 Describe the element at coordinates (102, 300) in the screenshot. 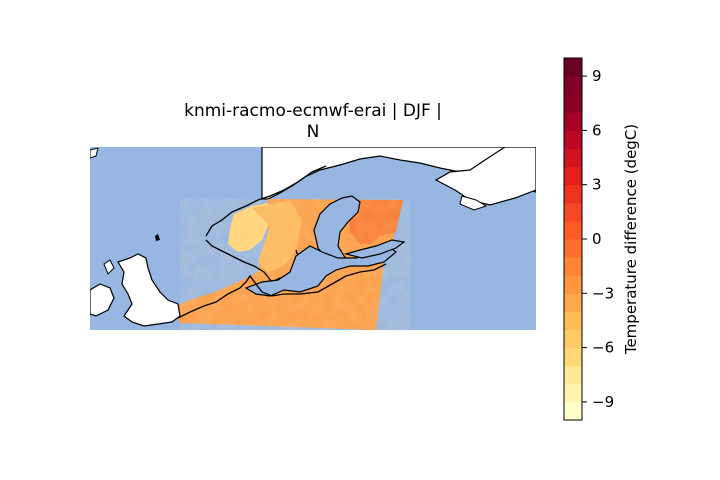

I see `land-ireland` at that location.